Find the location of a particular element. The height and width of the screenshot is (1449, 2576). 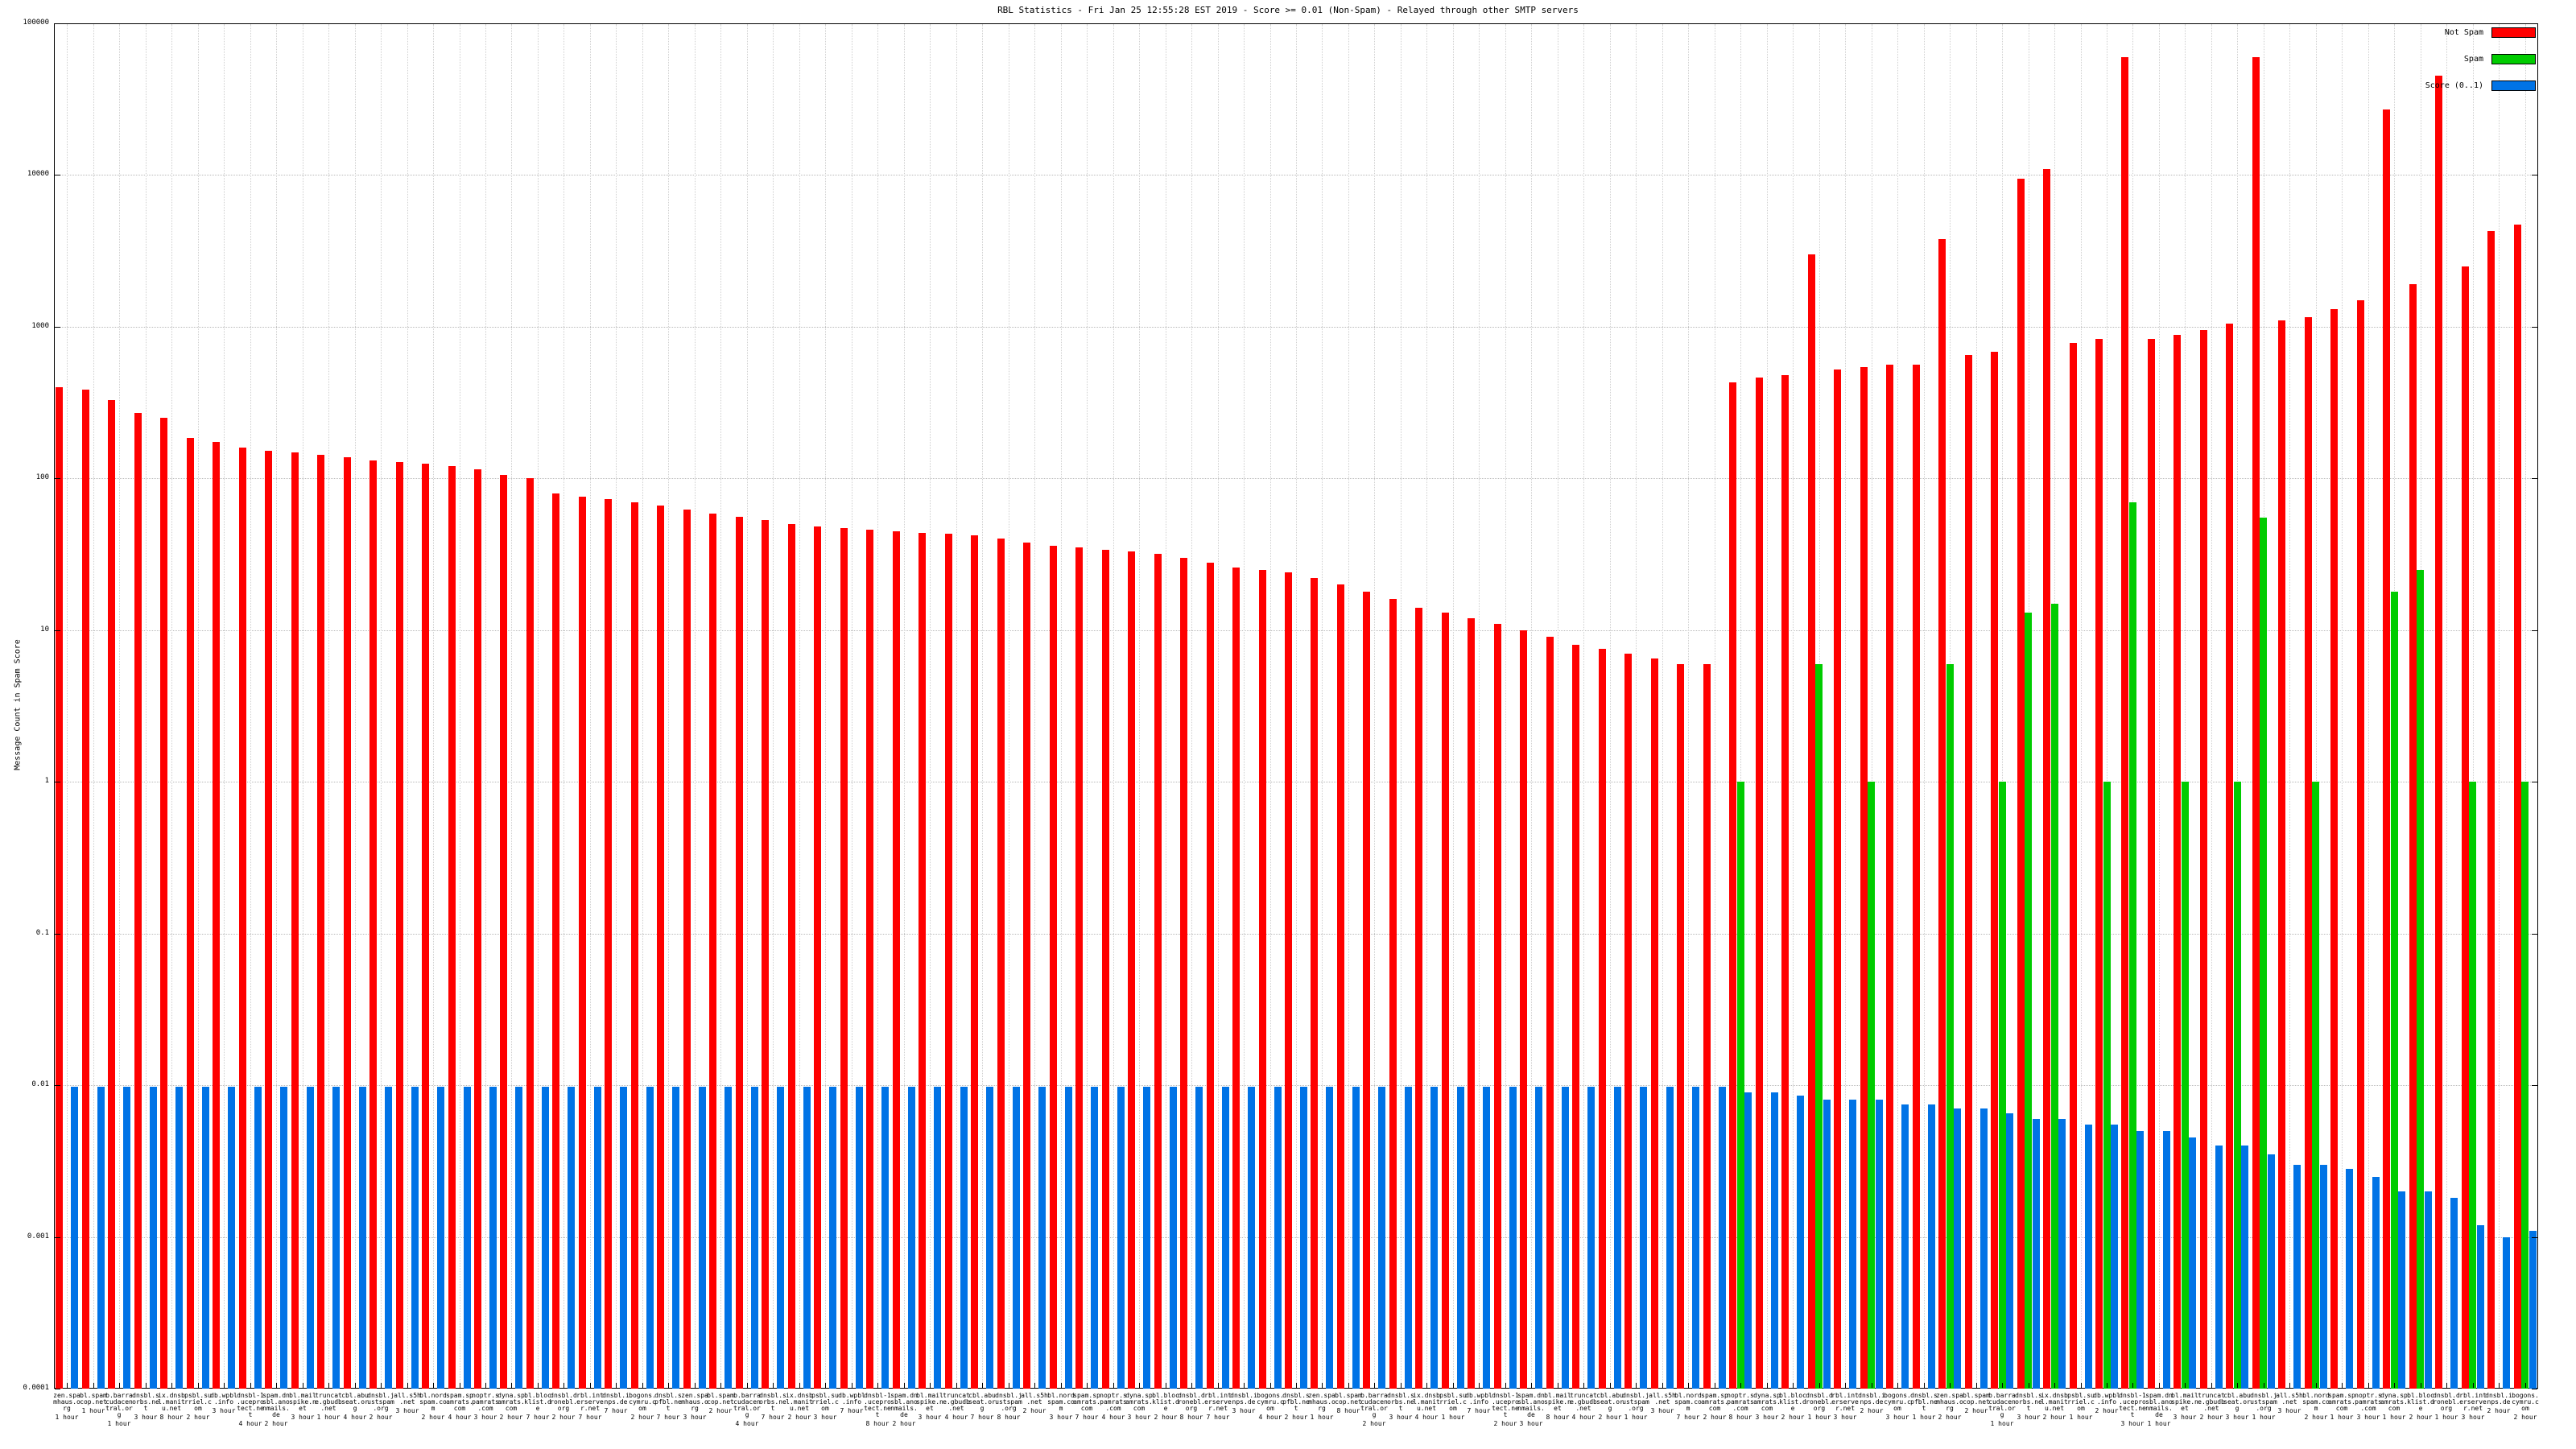

legend-entry-1: Spam is located at coordinates (2480, 59).